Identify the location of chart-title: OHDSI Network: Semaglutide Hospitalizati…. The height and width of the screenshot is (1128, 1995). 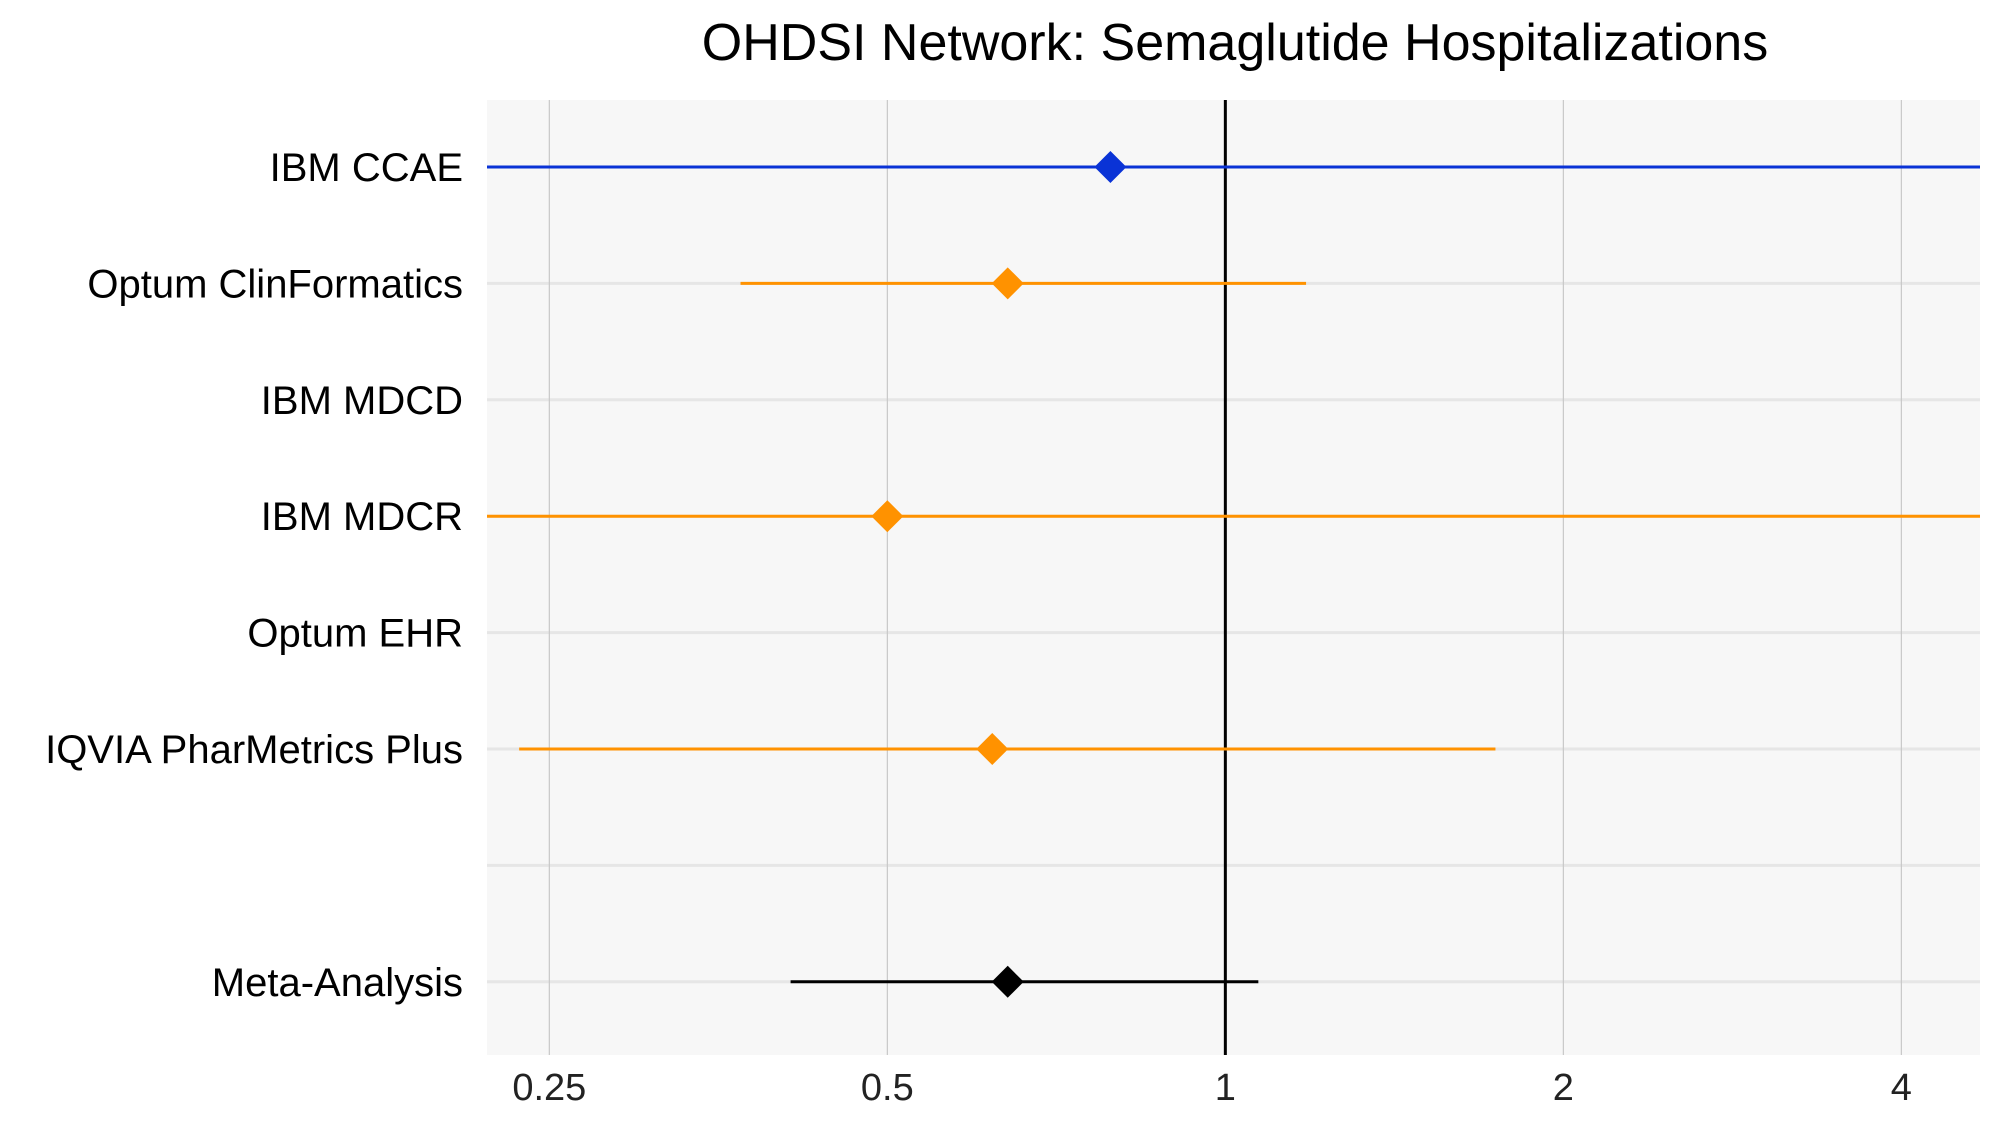
(1235, 43).